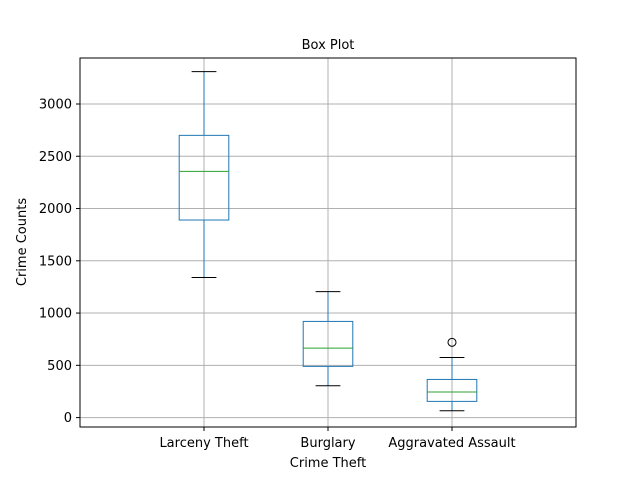 Image resolution: width=640 pixels, height=480 pixels. What do you see at coordinates (59, 366) in the screenshot?
I see `y-tick-label: 500` at bounding box center [59, 366].